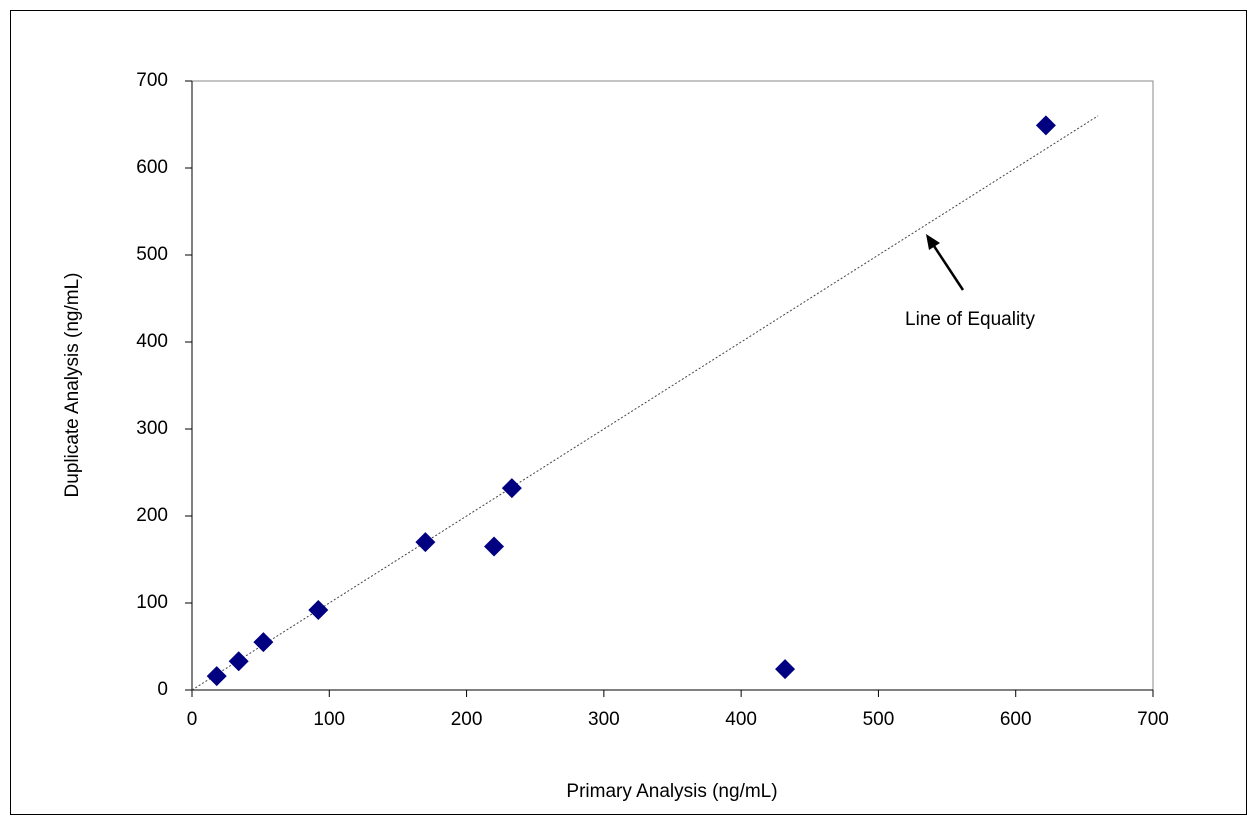 This screenshot has width=1257, height=825. What do you see at coordinates (947, 266) in the screenshot?
I see `annotation-arrow` at bounding box center [947, 266].